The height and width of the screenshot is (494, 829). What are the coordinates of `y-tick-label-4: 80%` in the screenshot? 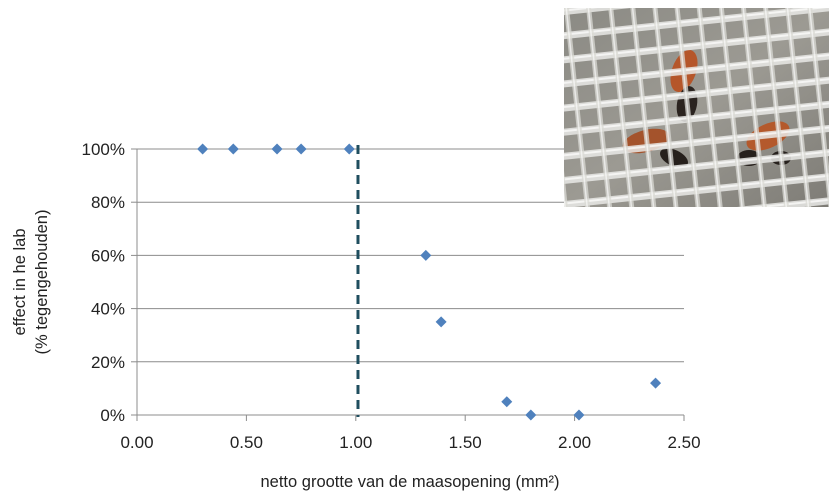 It's located at (108, 202).